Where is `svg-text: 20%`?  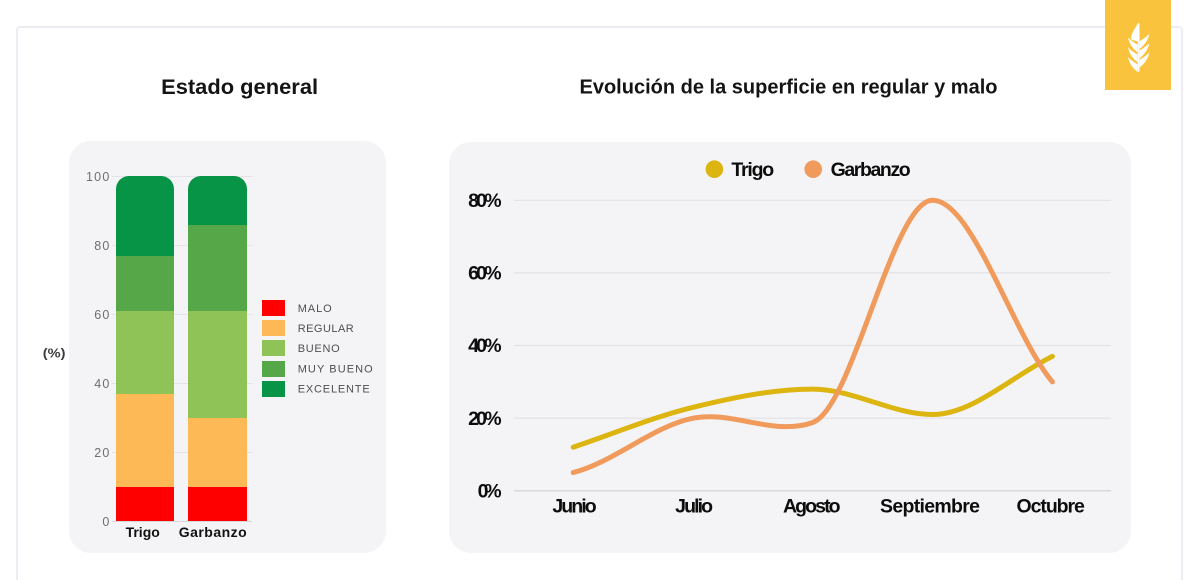 svg-text: 20% is located at coordinates (484, 419).